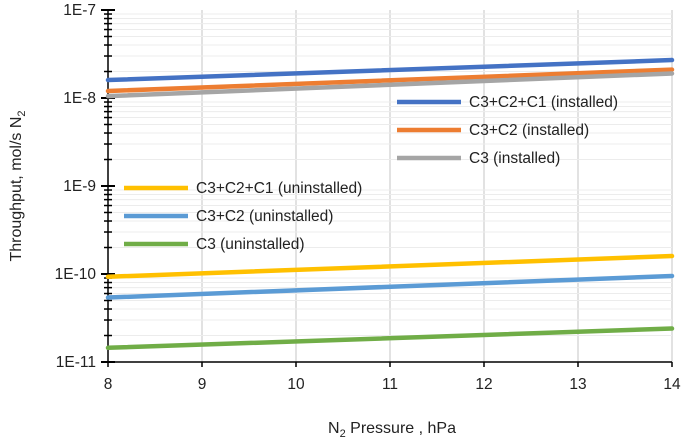  I want to click on y-tick-label: 1E-10, so click(76, 274).